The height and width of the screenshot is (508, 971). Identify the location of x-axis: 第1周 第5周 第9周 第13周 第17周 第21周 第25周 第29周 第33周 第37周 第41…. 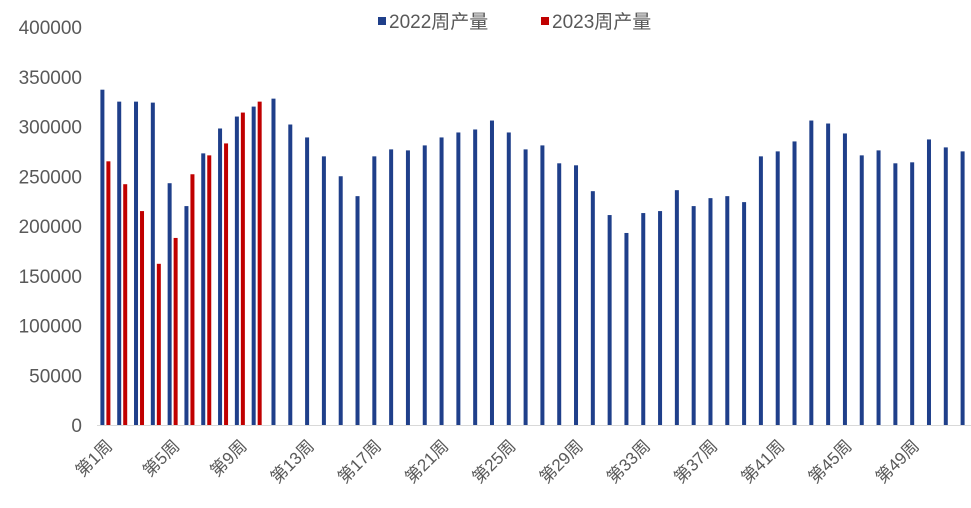
(521, 456).